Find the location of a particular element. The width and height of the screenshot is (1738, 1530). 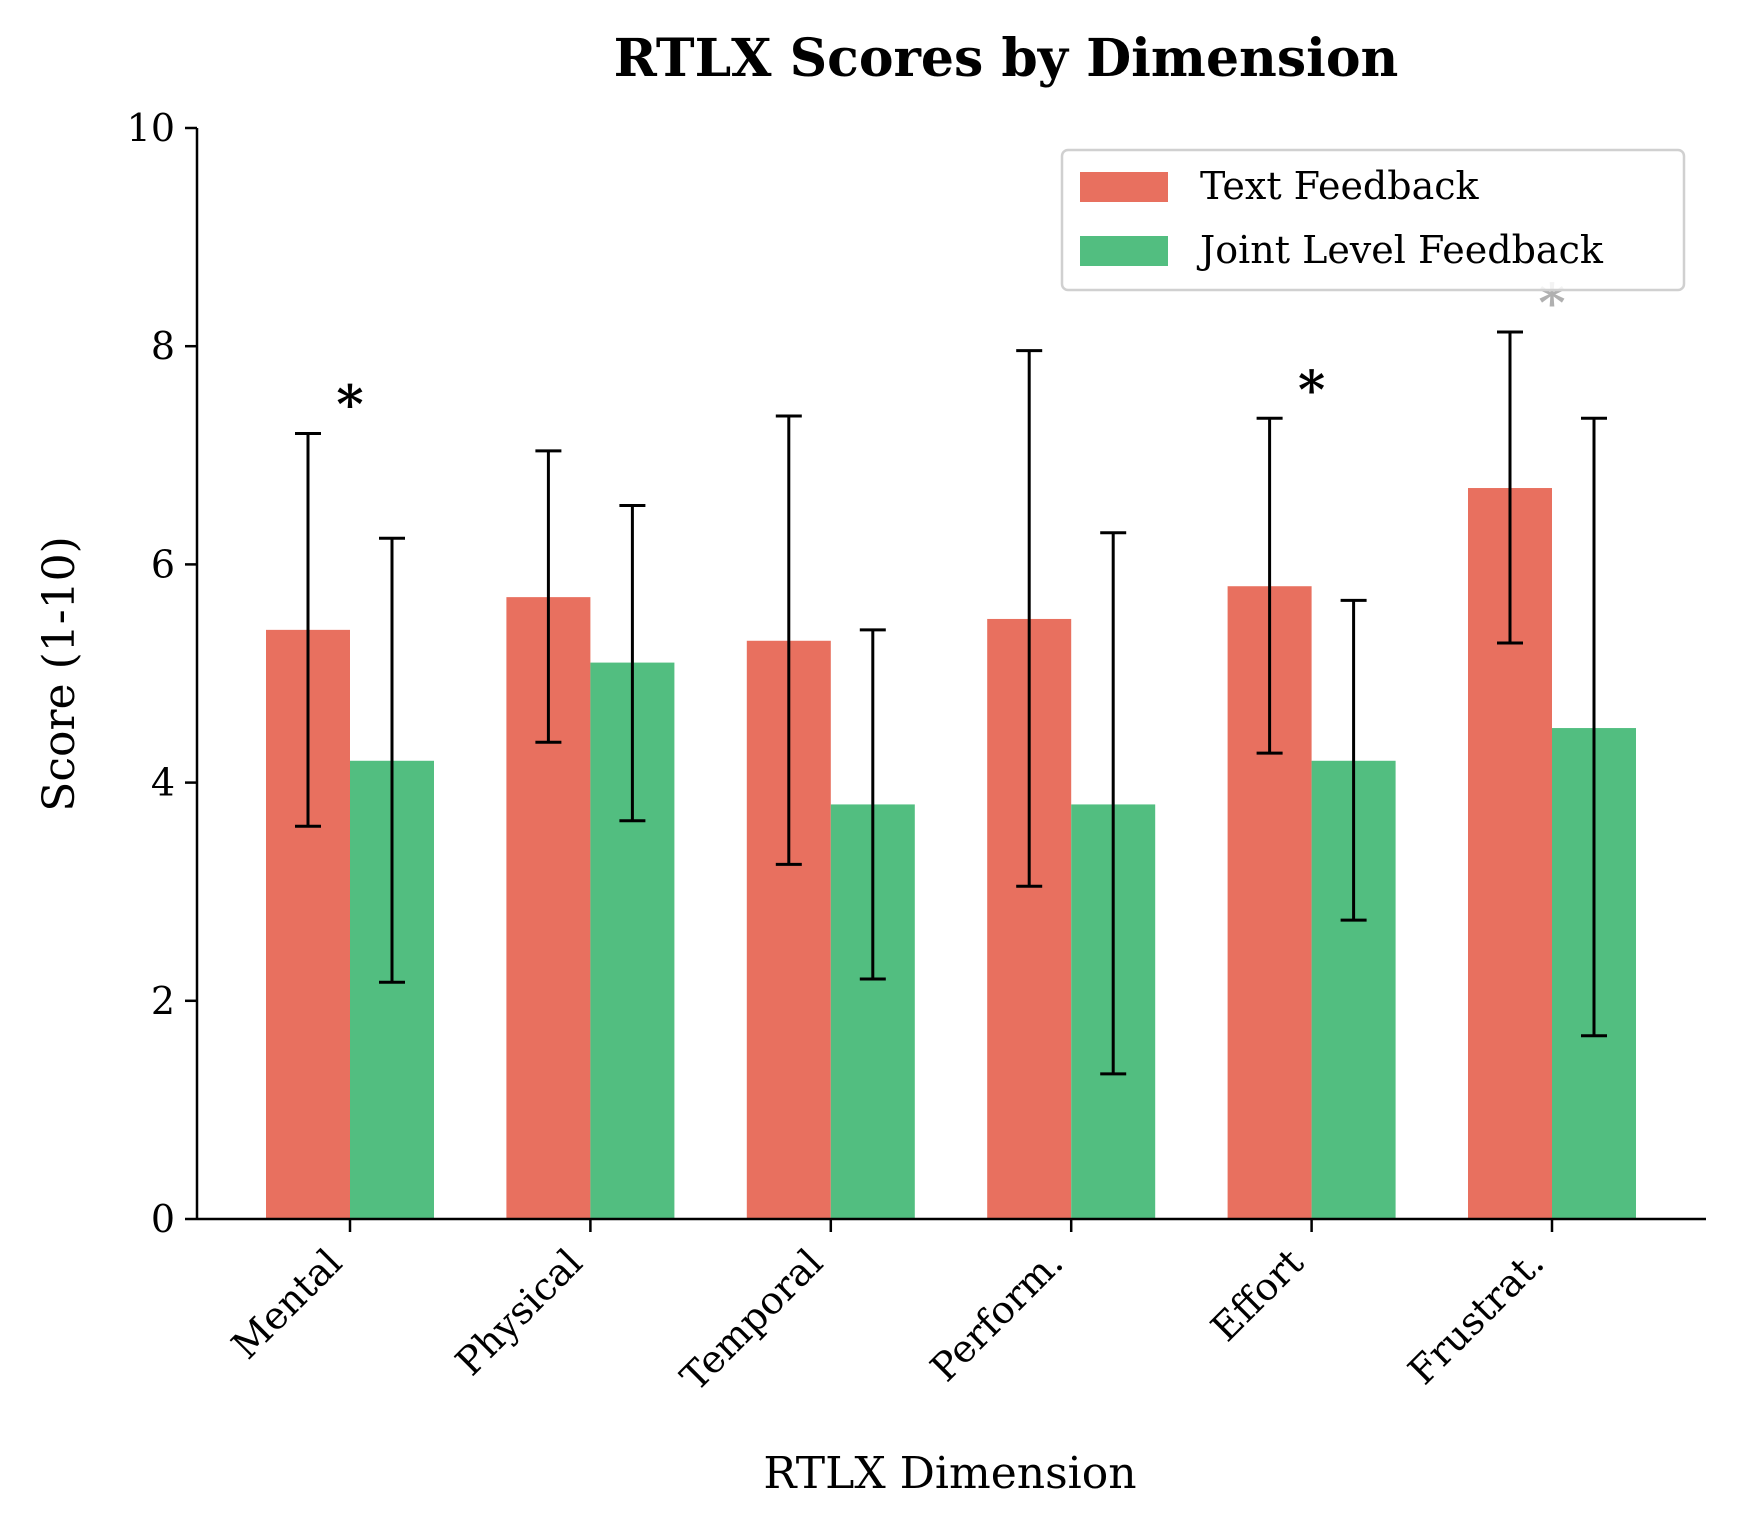

legend-label: Text Feedback is located at coordinates (1340, 186).